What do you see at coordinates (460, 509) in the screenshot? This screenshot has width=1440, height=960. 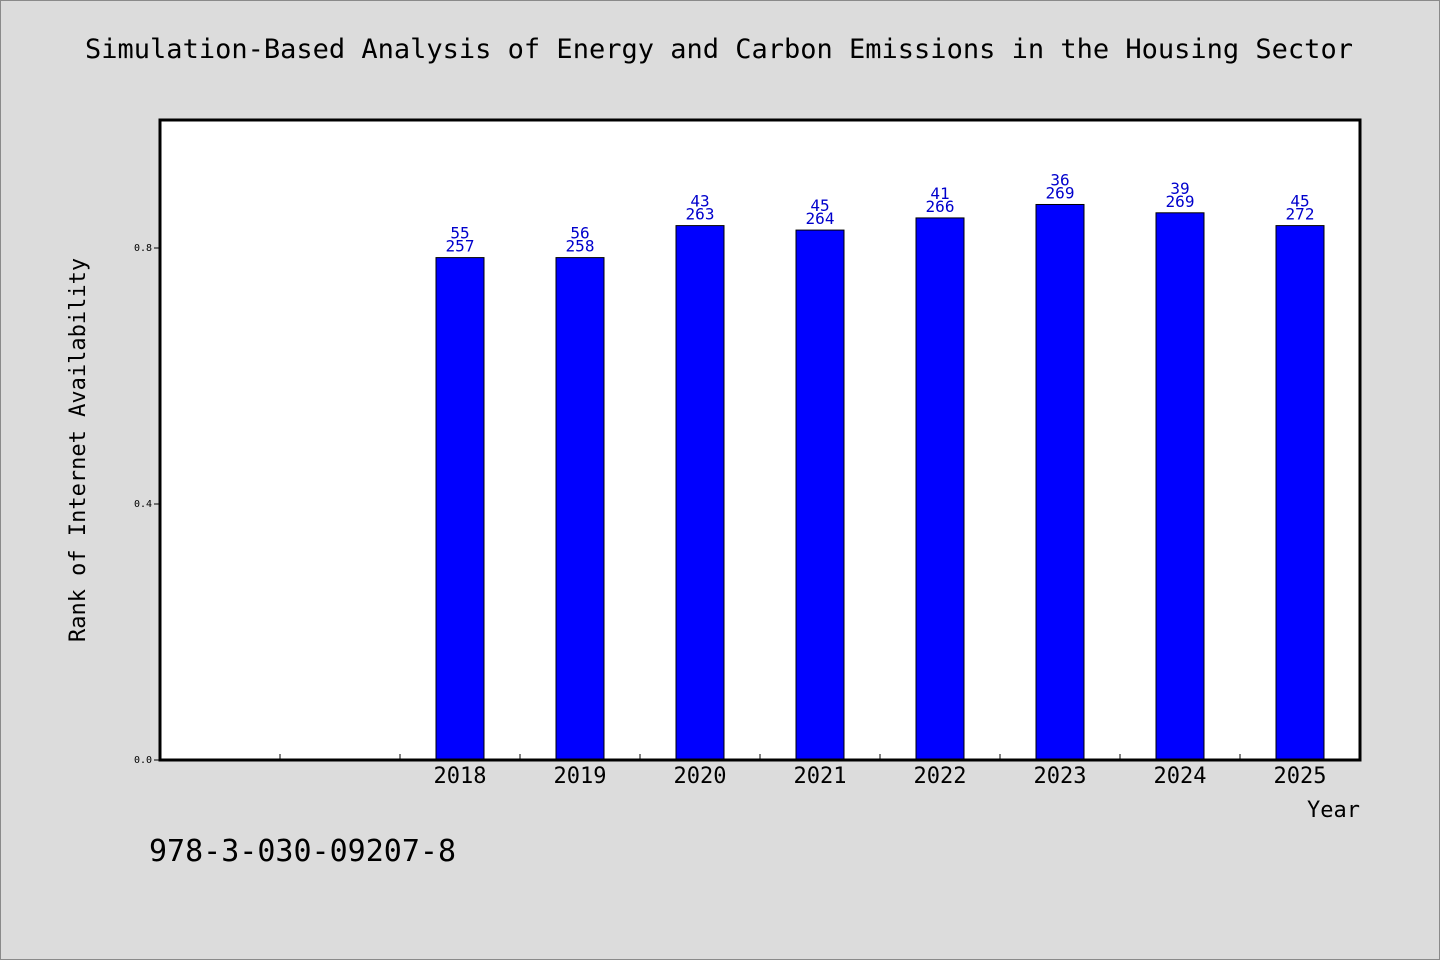 I see `bar-2018` at bounding box center [460, 509].